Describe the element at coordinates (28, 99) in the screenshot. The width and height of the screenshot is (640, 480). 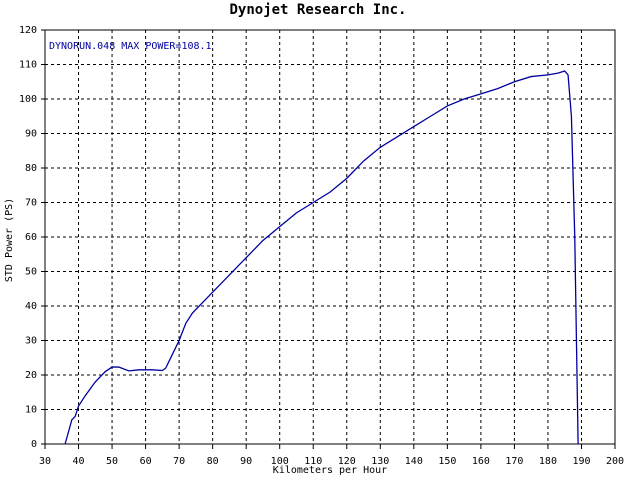
I see `y-tick-label: 100` at that location.